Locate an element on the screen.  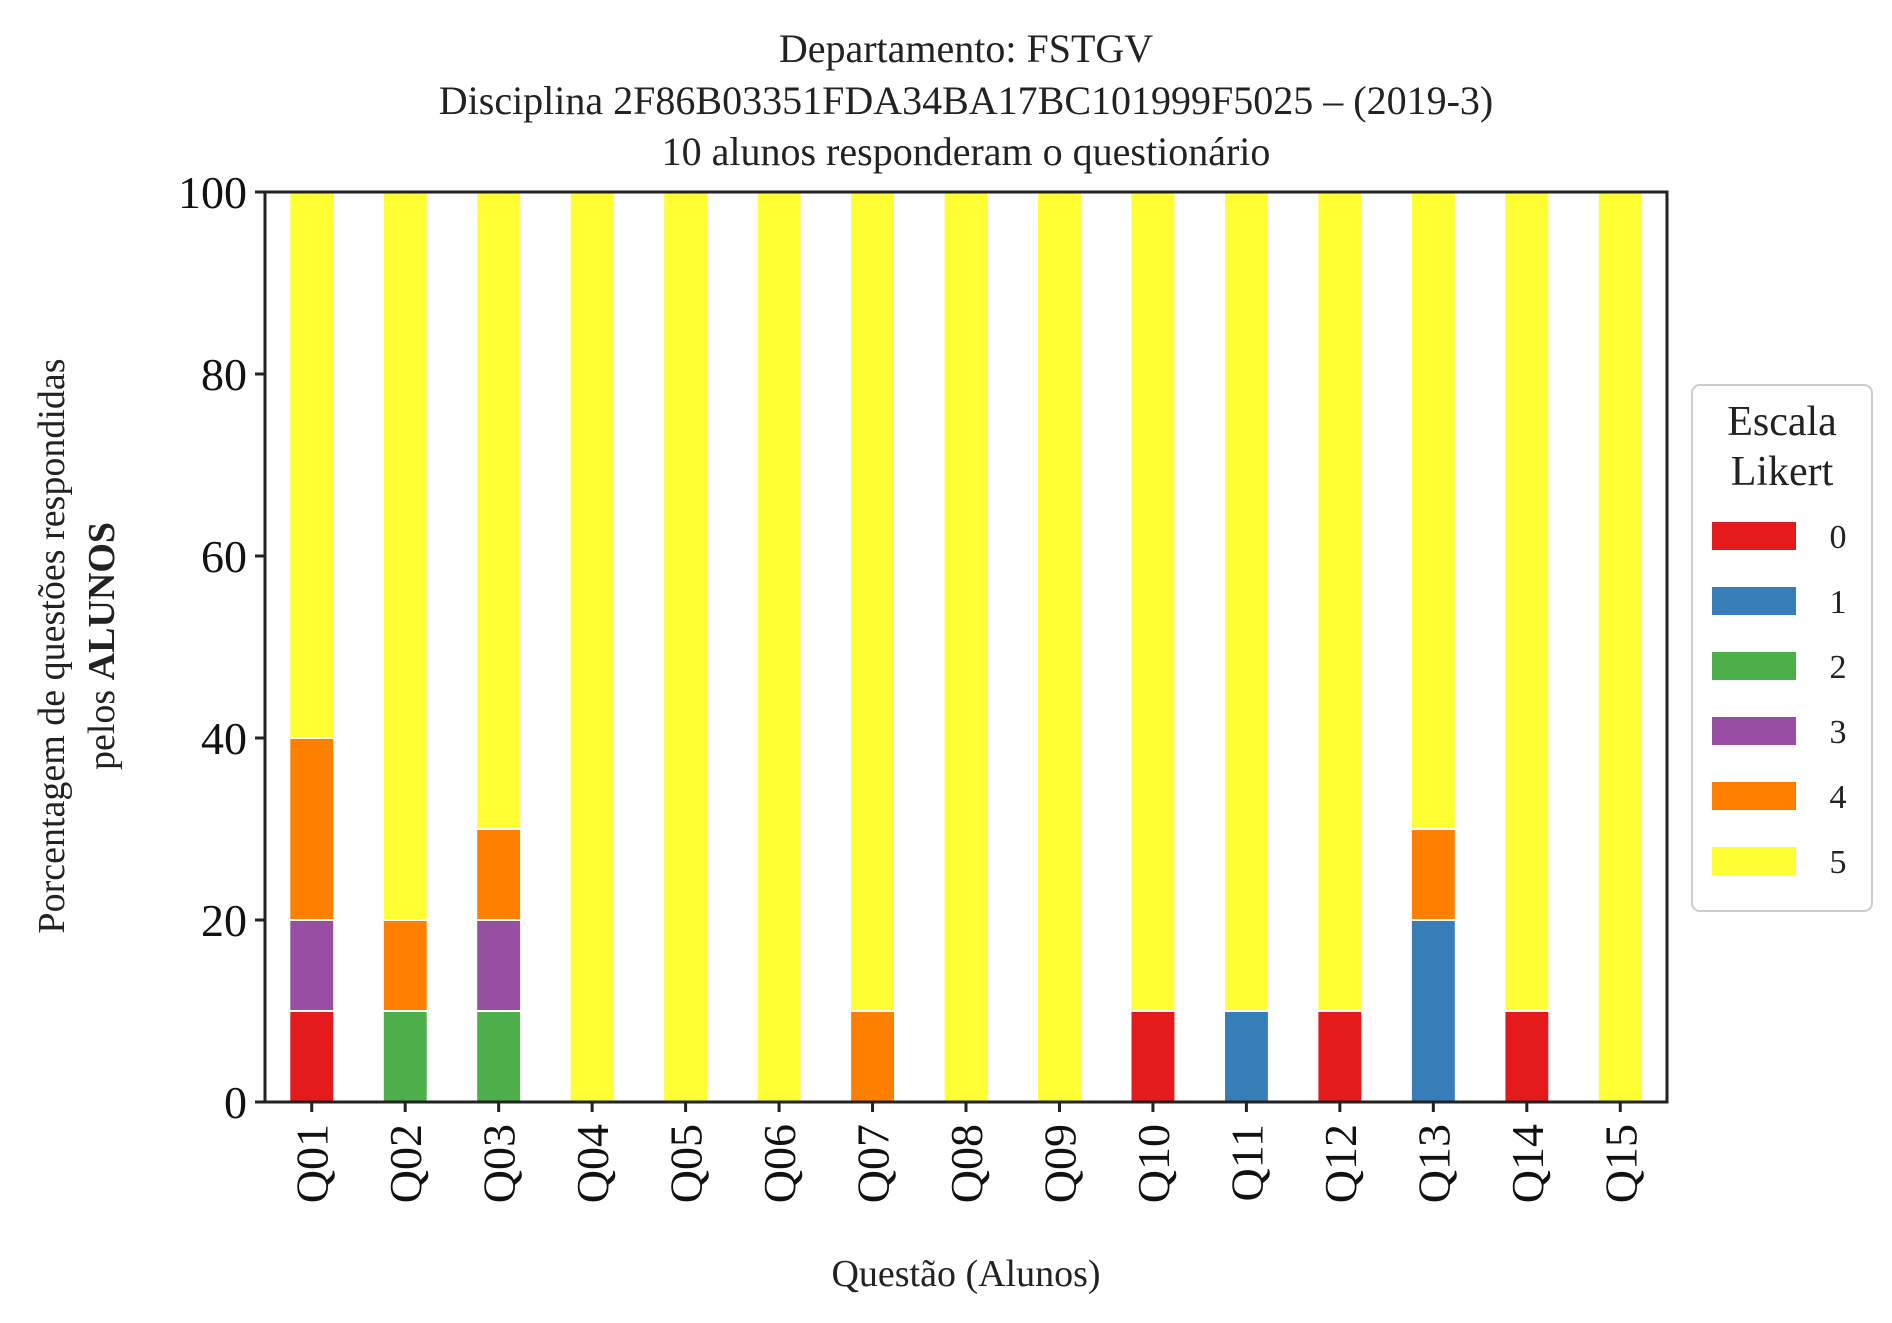
y-tick-label-60: 60 is located at coordinates (224, 556).